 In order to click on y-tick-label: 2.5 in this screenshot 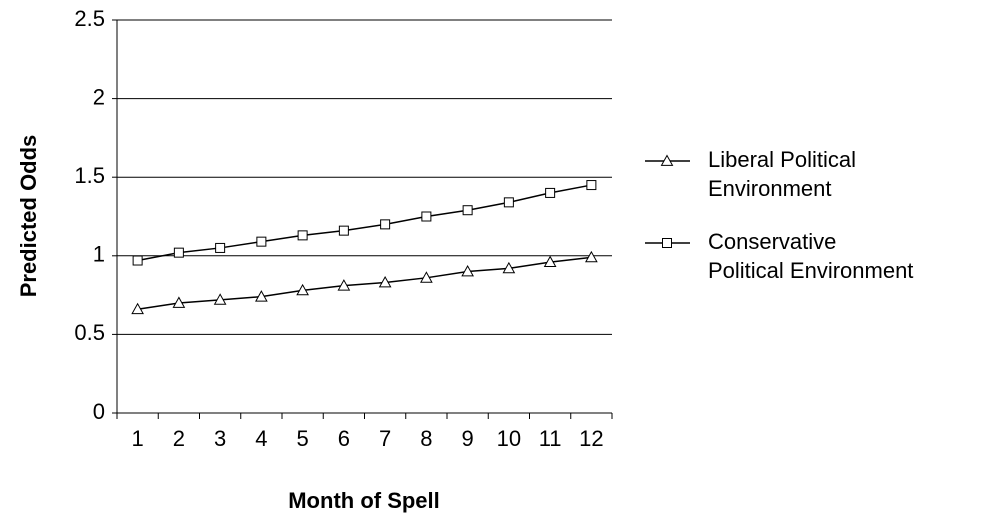, I will do `click(89, 18)`.